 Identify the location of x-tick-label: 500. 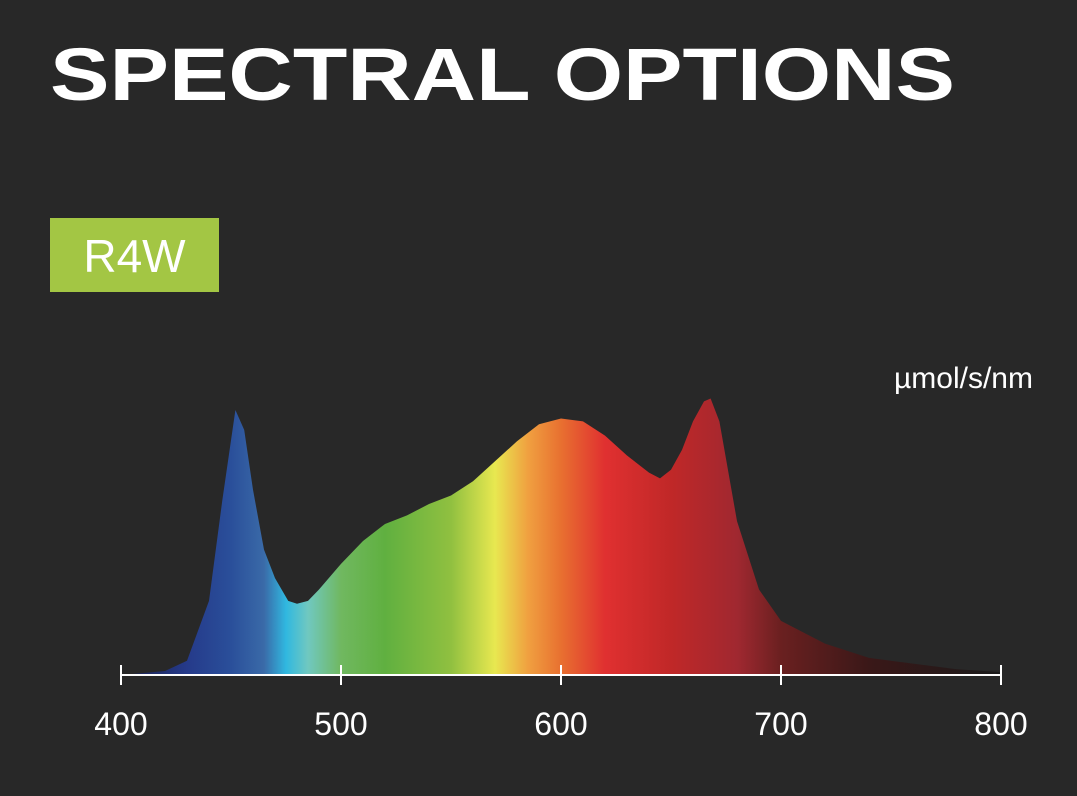
(340, 724).